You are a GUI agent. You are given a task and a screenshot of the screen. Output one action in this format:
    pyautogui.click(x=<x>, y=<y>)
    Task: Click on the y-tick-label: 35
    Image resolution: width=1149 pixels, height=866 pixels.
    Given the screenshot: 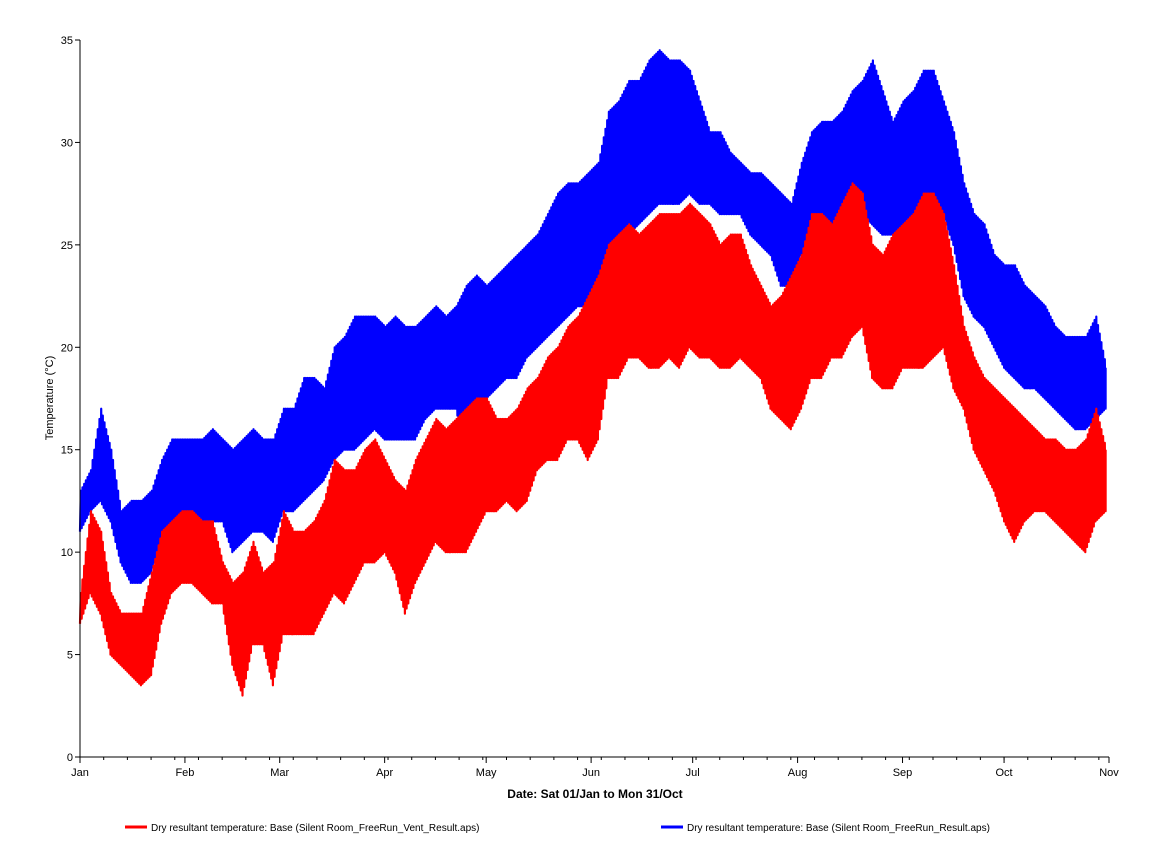 What is the action you would take?
    pyautogui.click(x=67, y=41)
    